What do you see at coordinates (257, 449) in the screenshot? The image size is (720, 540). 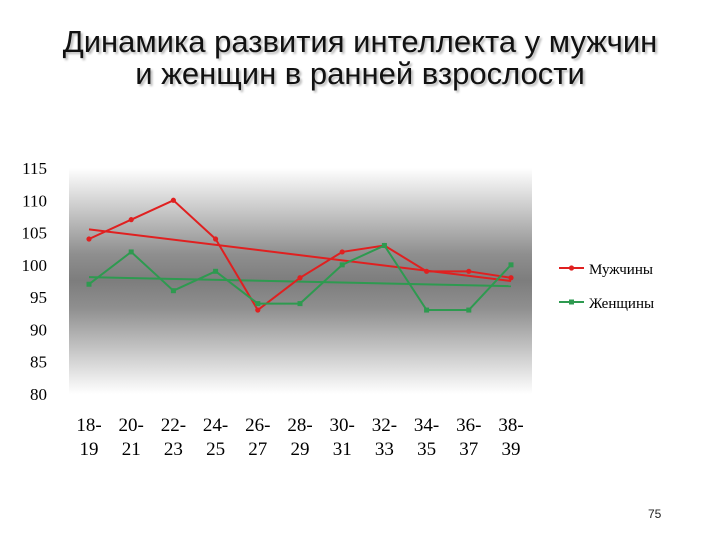 I see `x-tick-label: 27` at bounding box center [257, 449].